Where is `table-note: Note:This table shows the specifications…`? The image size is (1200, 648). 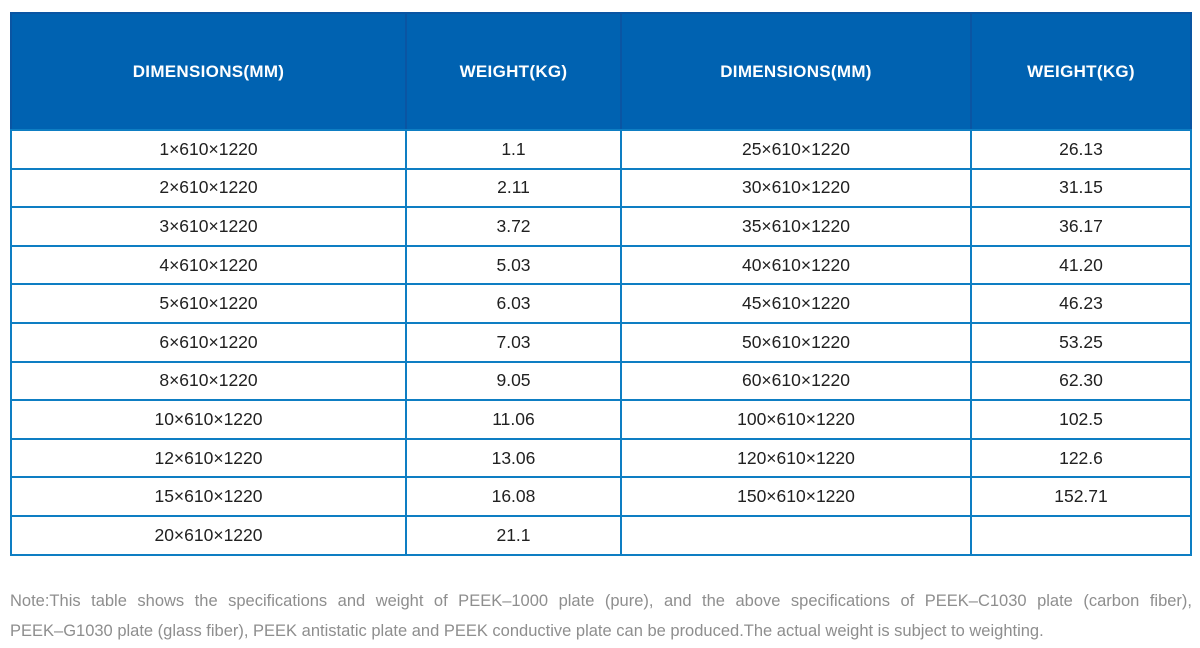 table-note: Note:This table shows the specifications… is located at coordinates (601, 616).